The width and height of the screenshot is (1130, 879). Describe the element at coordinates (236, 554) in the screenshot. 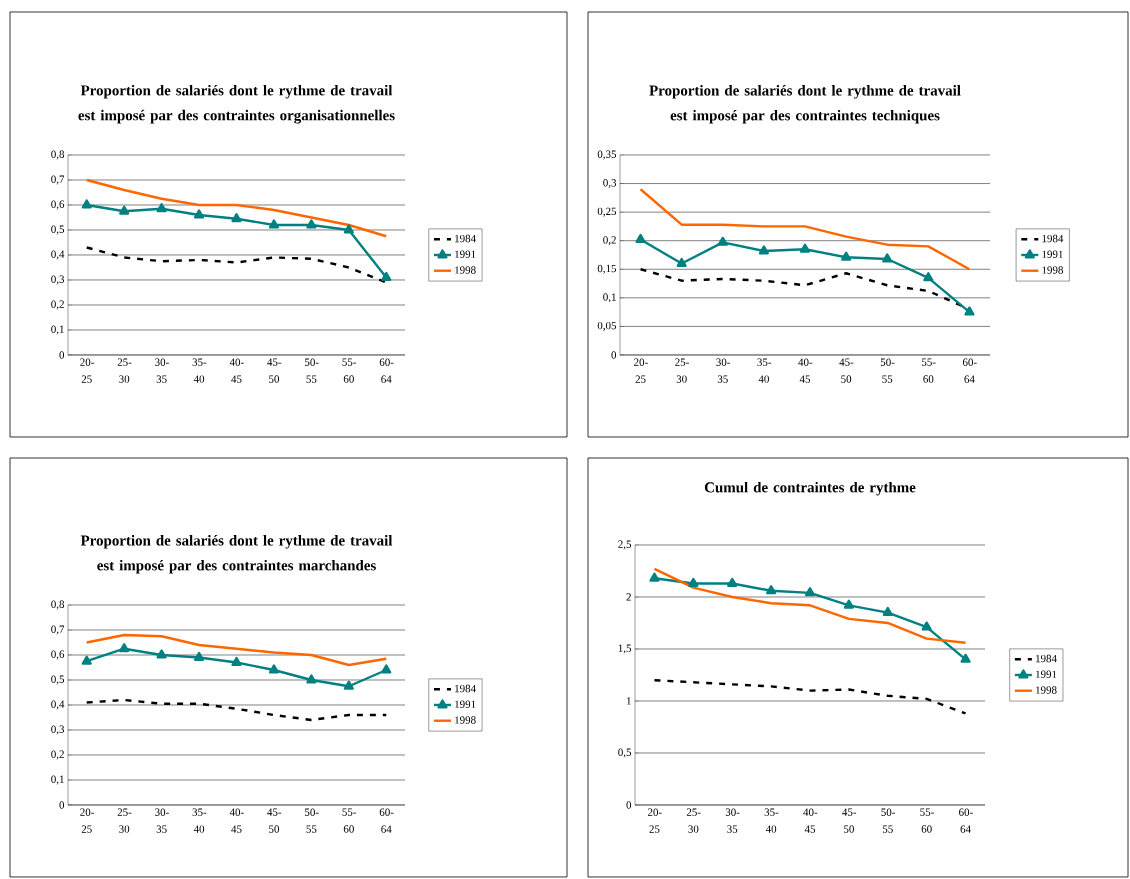

I see `chart-title: Proportion de salariés dont le rythme de travail est imposé par des contraintes marchandes` at that location.